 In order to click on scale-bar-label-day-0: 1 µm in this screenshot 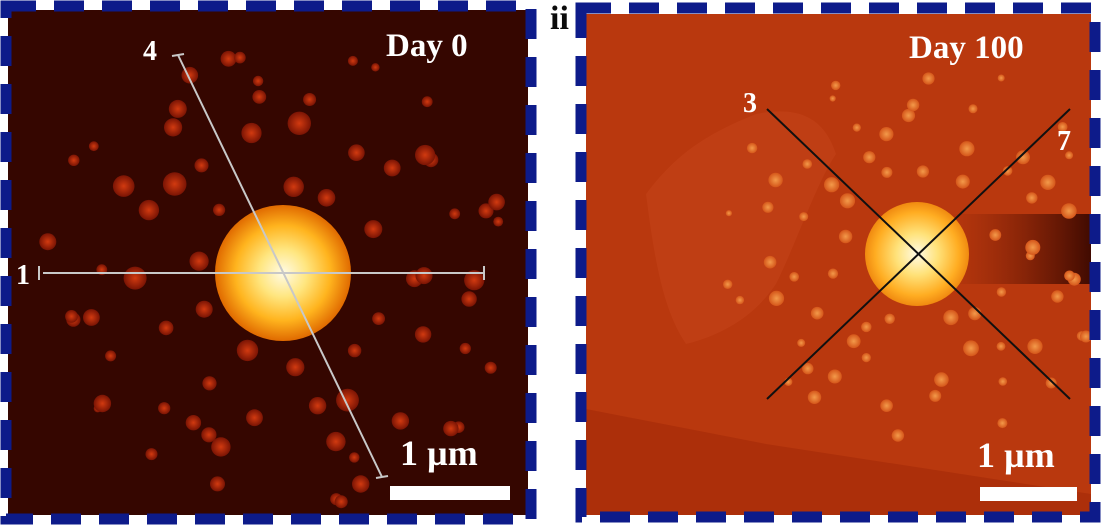, I will do `click(439, 453)`.